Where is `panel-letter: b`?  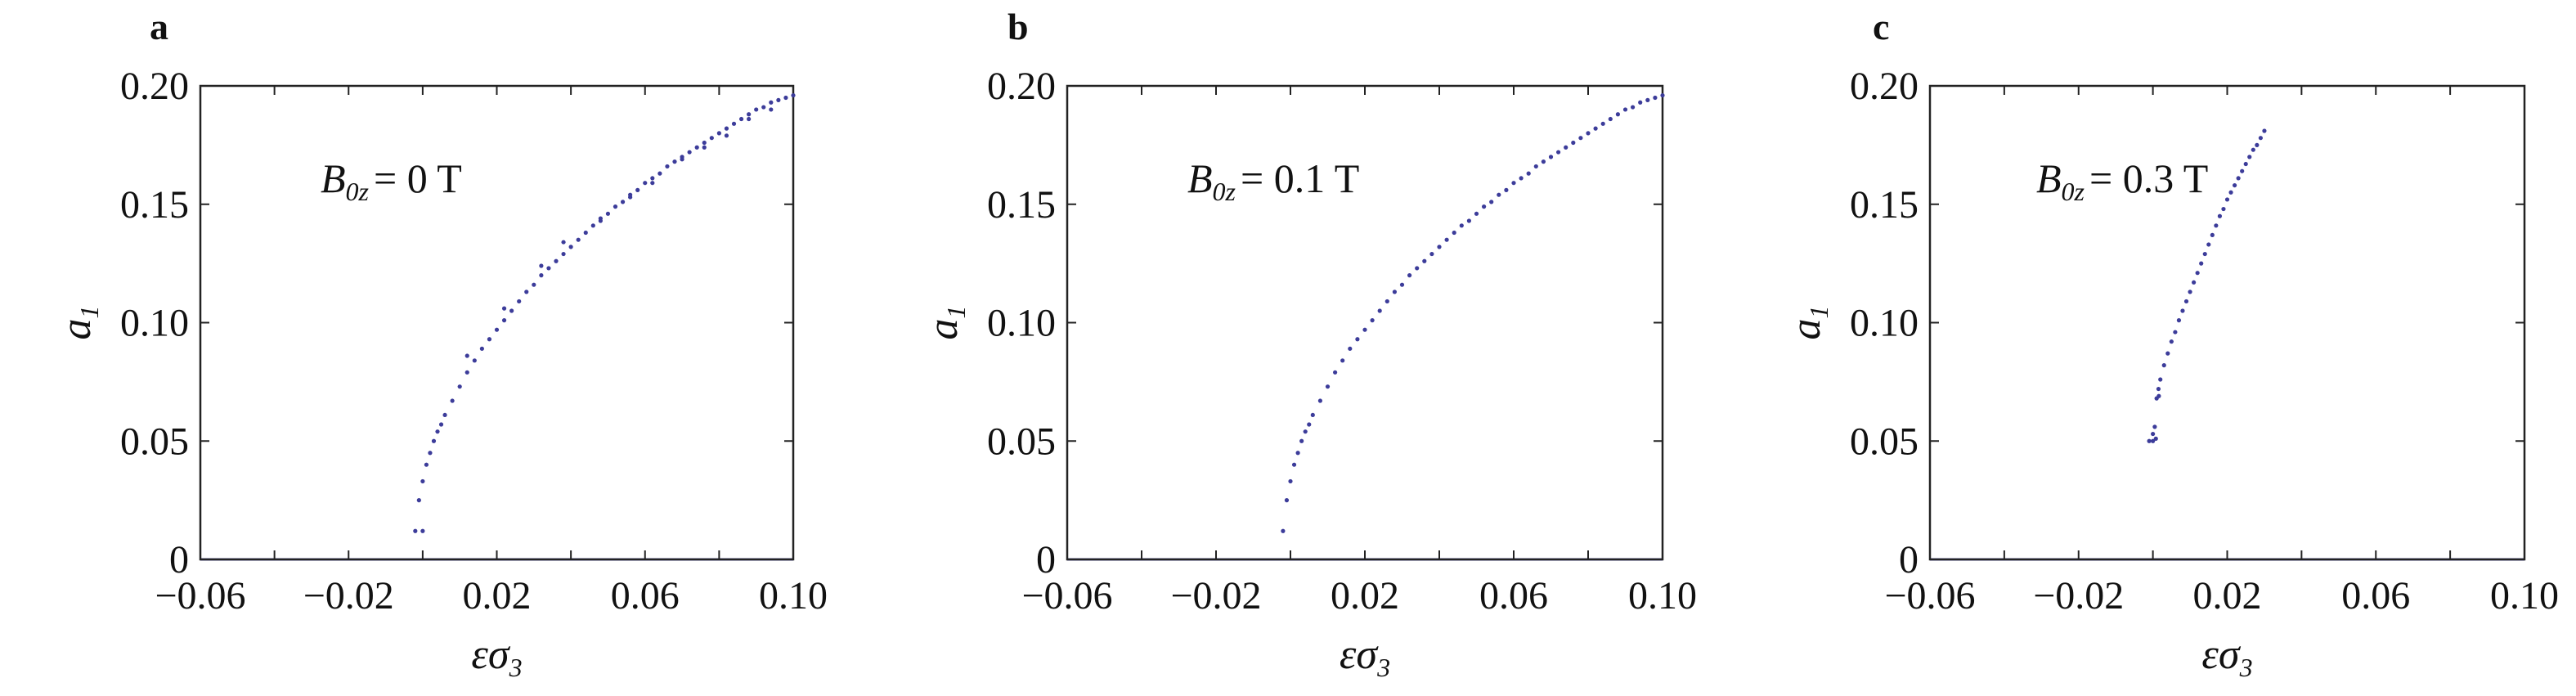
panel-letter: b is located at coordinates (1019, 26).